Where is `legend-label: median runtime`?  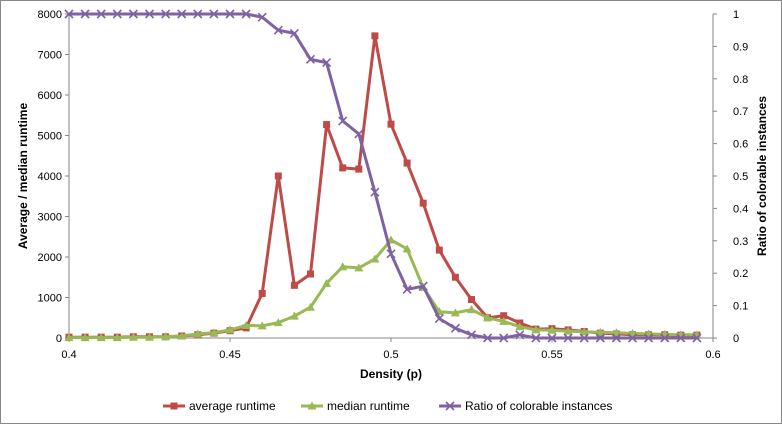
legend-label: median runtime is located at coordinates (368, 406).